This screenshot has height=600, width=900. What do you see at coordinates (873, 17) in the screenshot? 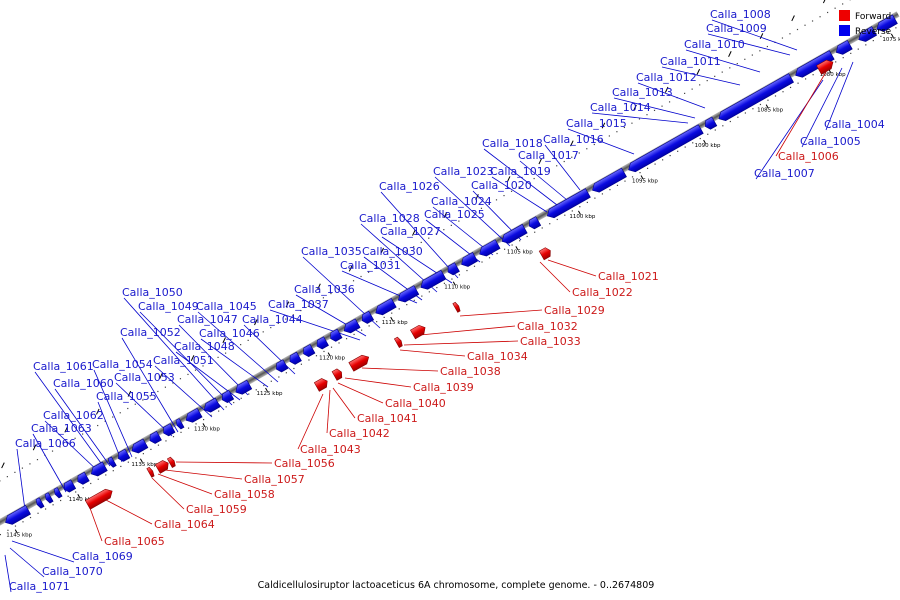
I see `legend-forward-label: Forward` at bounding box center [873, 17].